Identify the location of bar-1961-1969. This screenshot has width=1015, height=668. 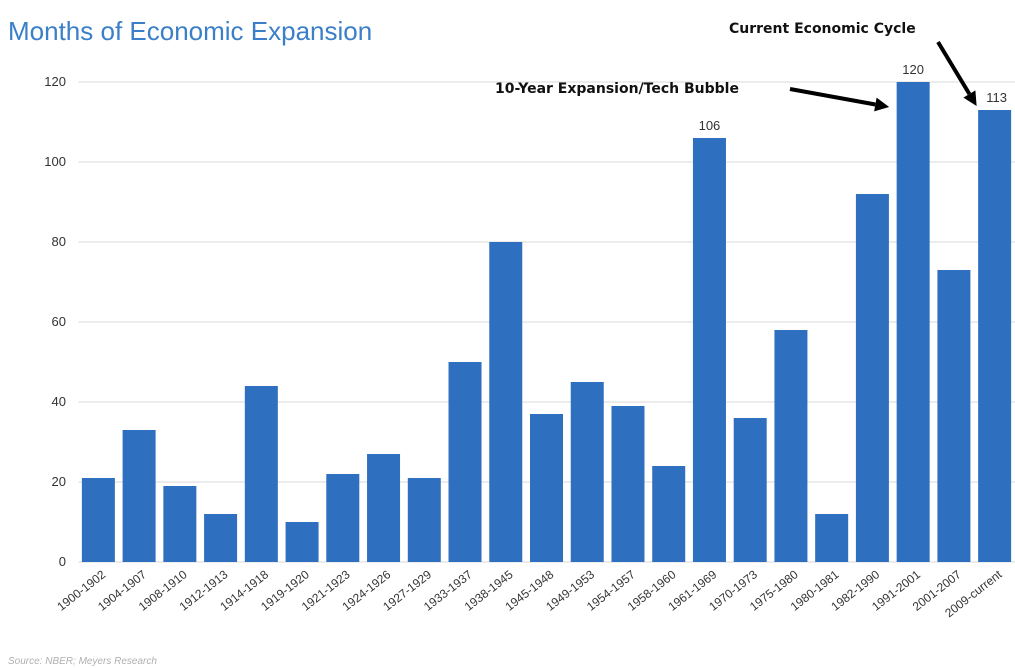
(709, 350).